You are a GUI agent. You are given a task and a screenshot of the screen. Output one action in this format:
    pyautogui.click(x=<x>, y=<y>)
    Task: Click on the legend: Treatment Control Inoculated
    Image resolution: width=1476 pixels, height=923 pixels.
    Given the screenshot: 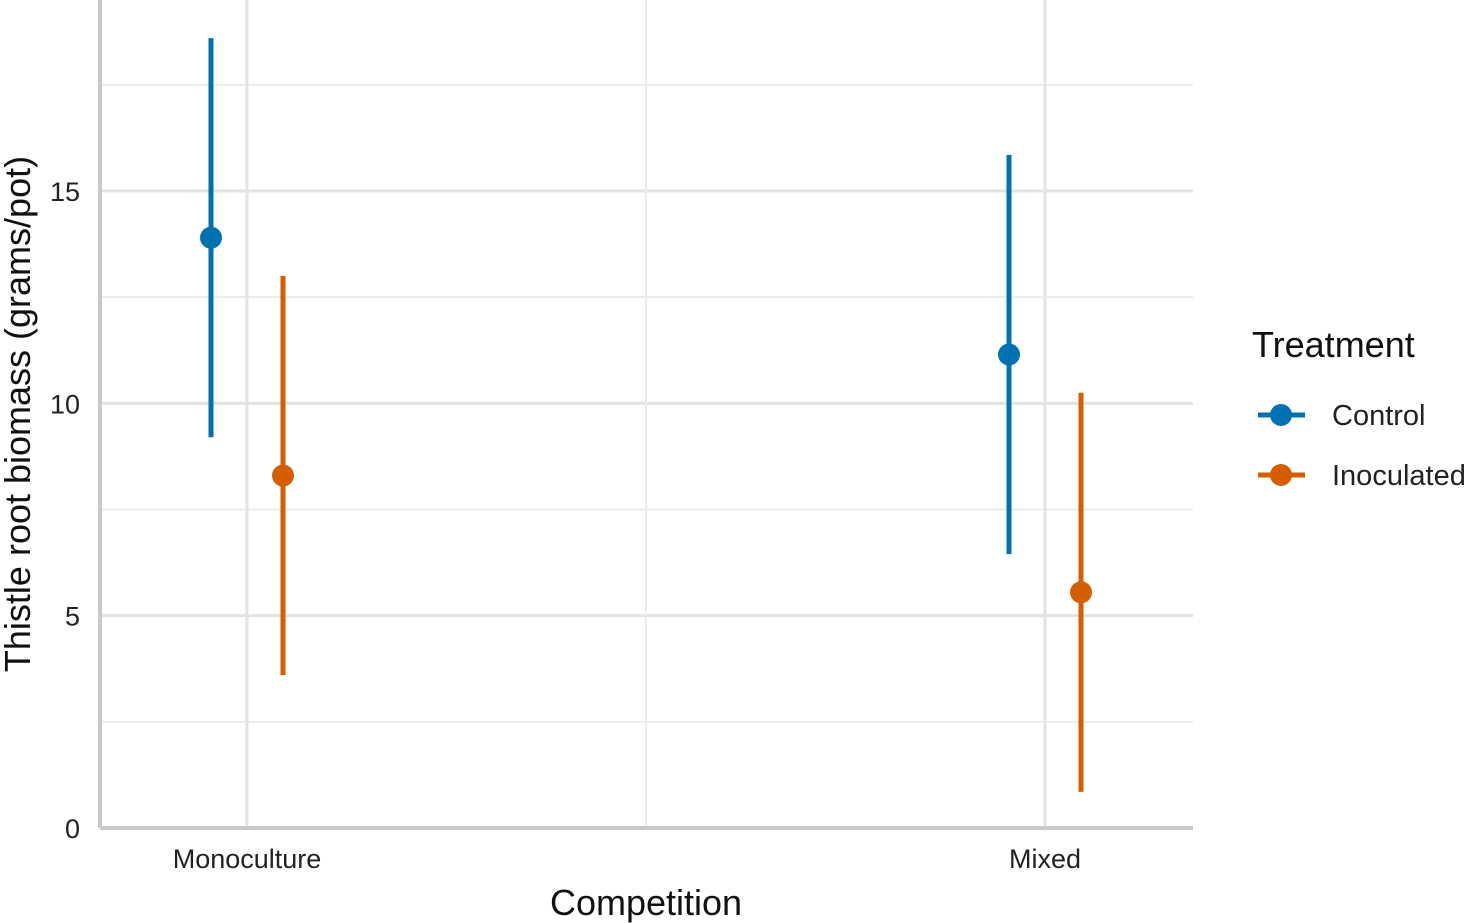 What is the action you would take?
    pyautogui.click(x=1359, y=408)
    